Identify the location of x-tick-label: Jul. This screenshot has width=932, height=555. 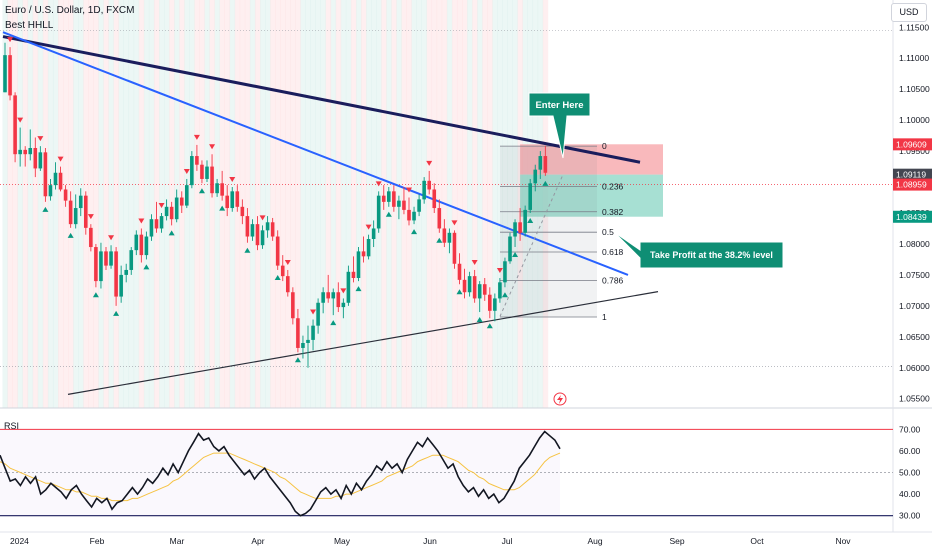
(507, 541).